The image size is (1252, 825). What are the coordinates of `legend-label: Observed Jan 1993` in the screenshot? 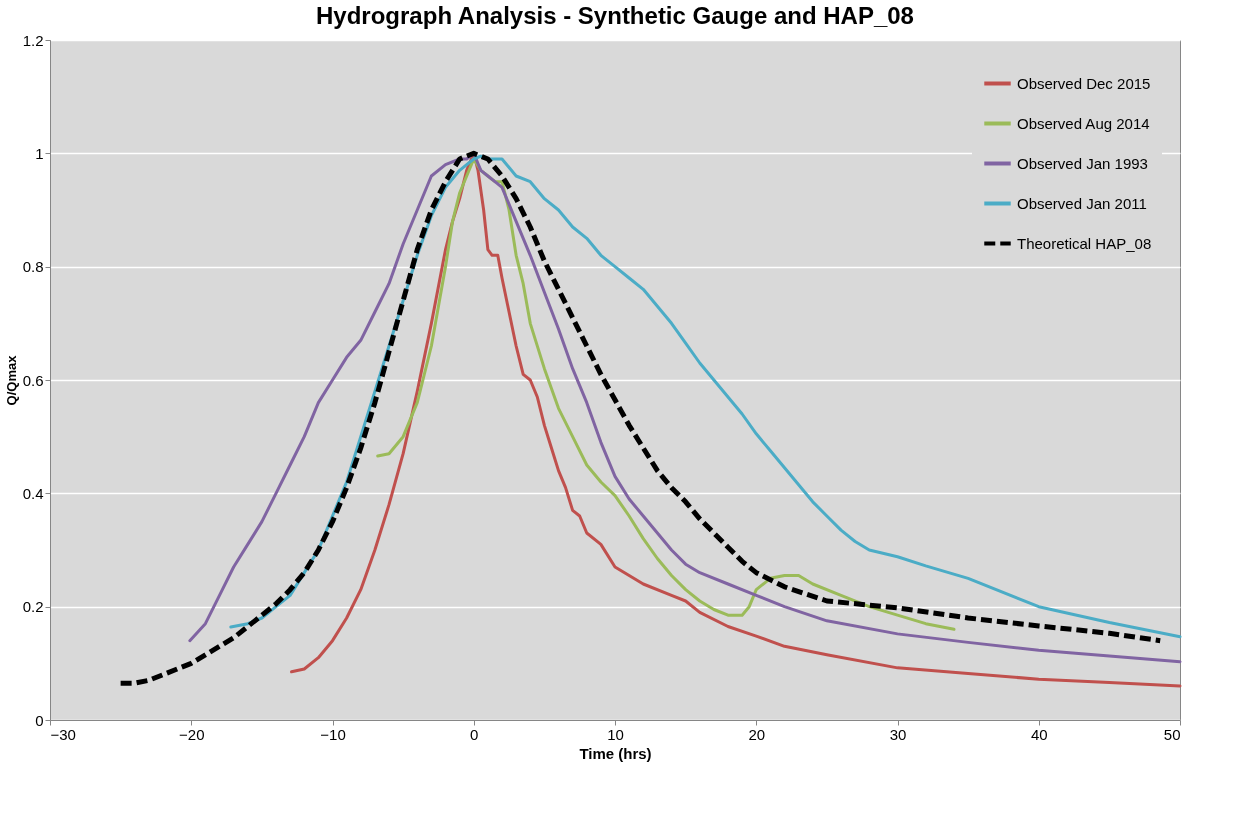 It's located at (1082, 163).